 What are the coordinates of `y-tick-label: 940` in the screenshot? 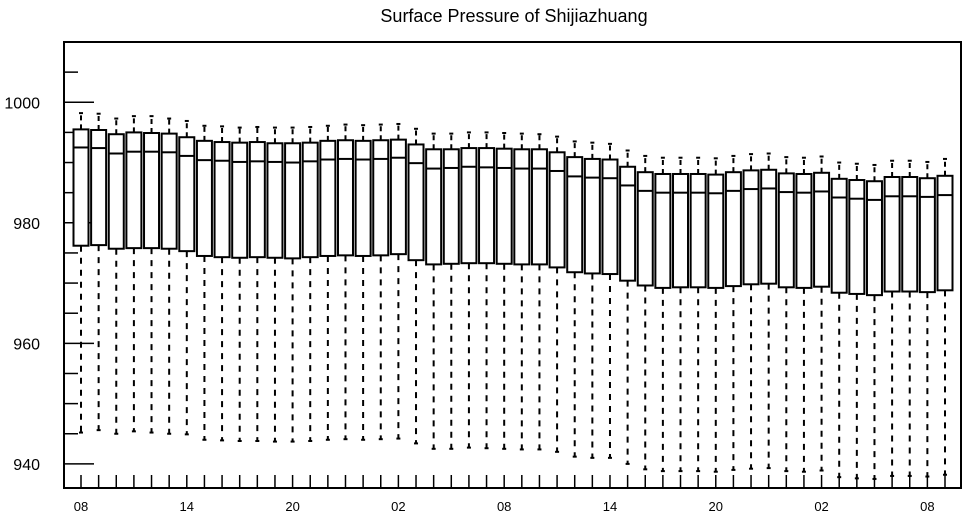 It's located at (26, 465).